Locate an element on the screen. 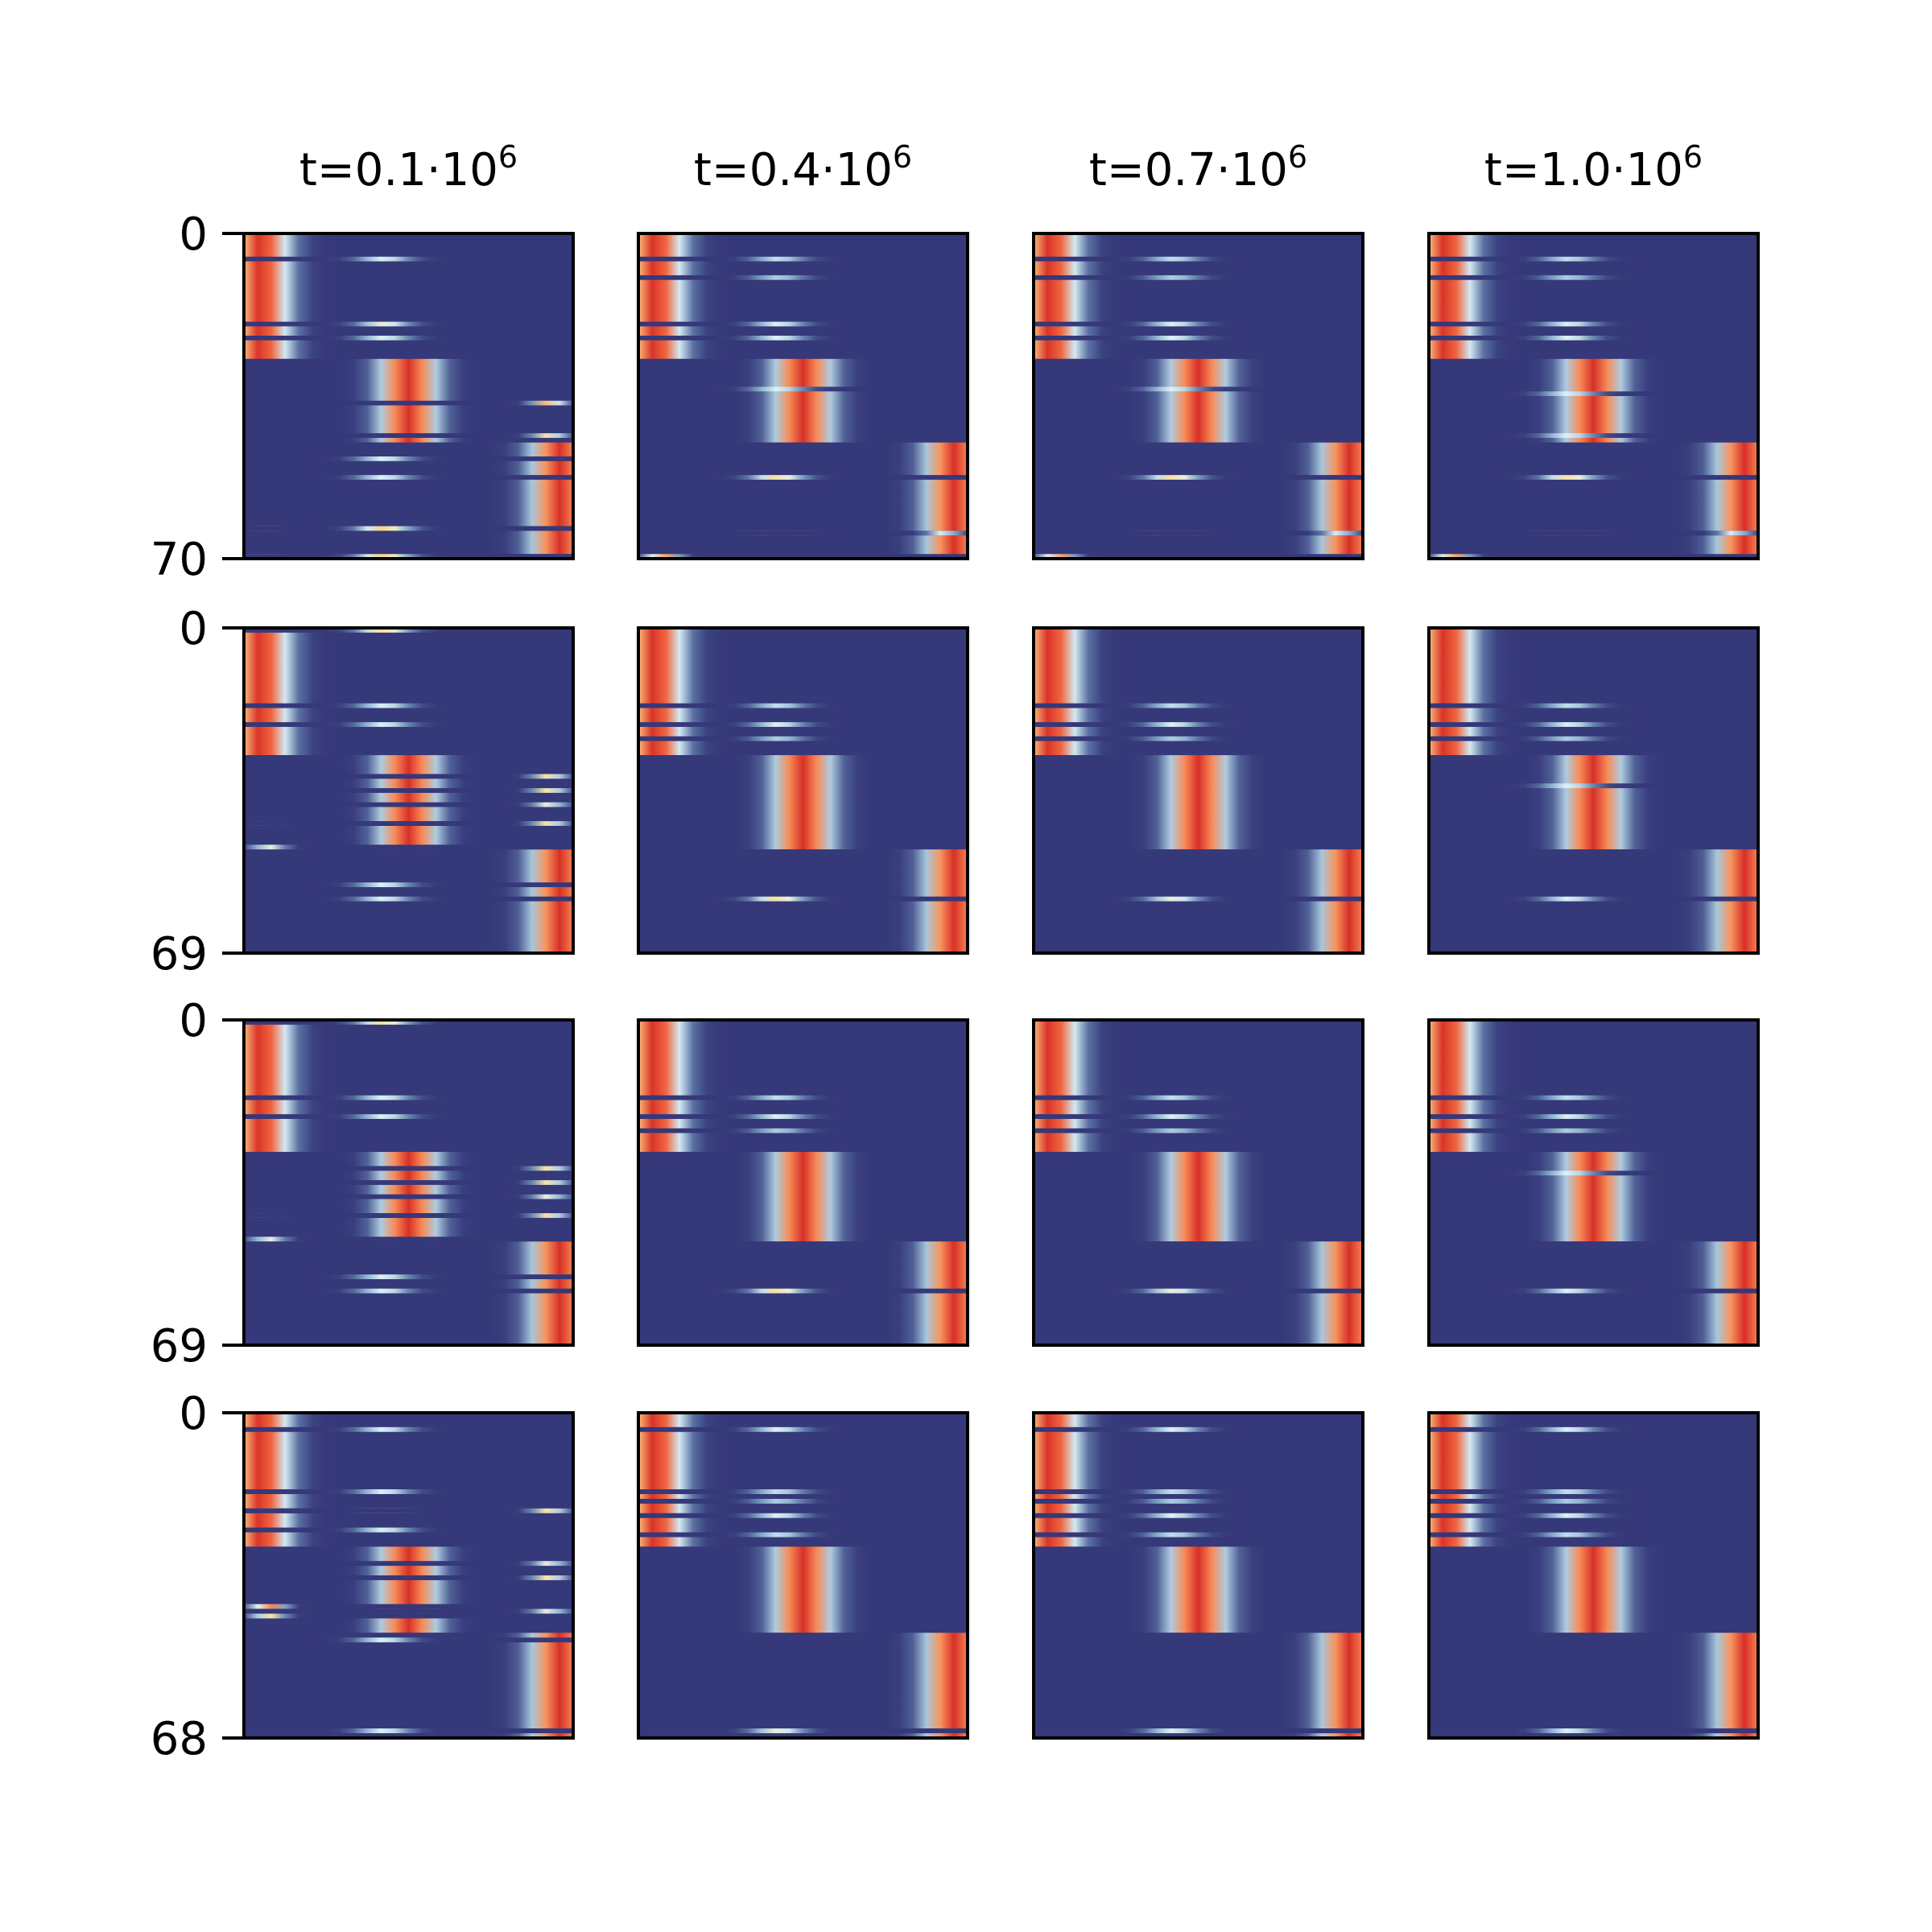  panel-r2-c3 is located at coordinates (1198, 790).